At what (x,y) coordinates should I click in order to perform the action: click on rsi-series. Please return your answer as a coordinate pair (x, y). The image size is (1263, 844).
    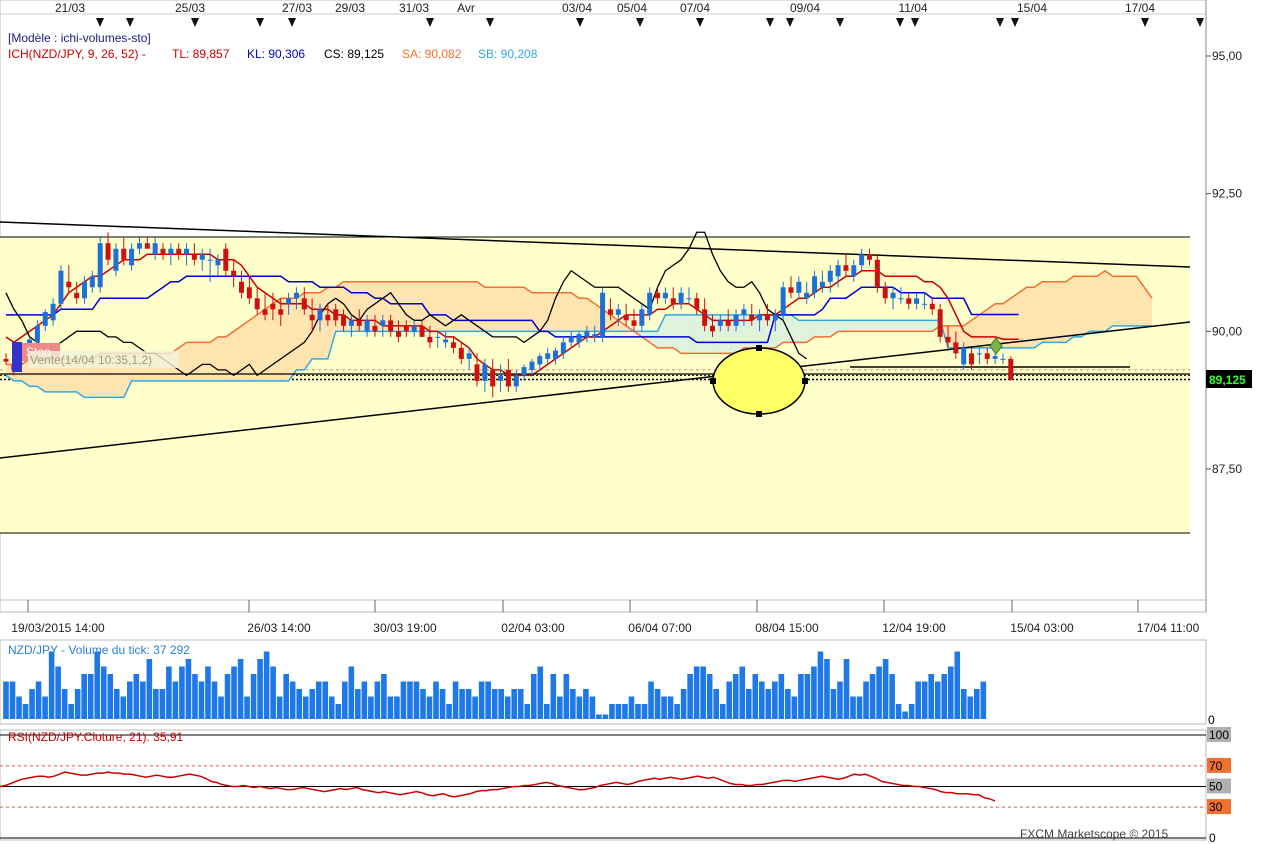
    Looking at the image, I should click on (498, 786).